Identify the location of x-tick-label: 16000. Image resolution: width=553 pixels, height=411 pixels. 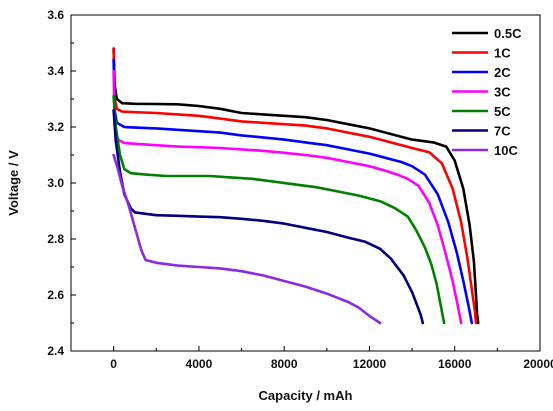
(455, 364).